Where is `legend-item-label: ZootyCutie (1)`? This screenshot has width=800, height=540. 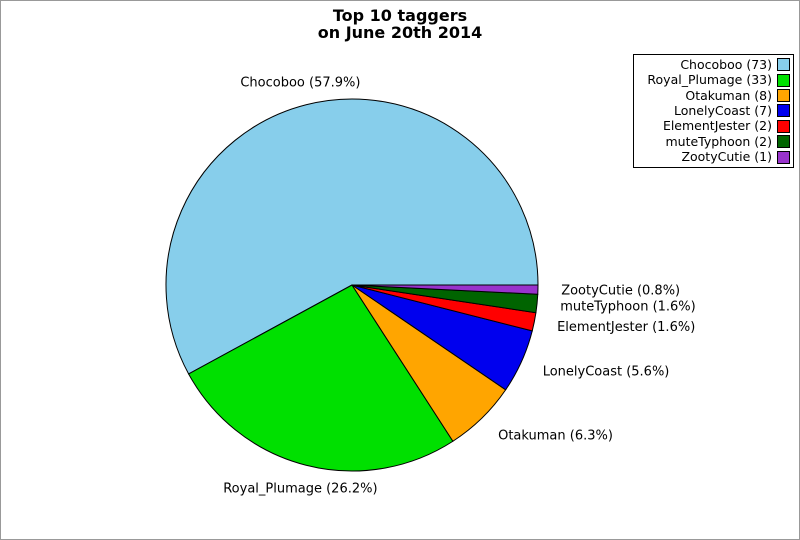
legend-item-label: ZootyCutie (1) is located at coordinates (726, 157).